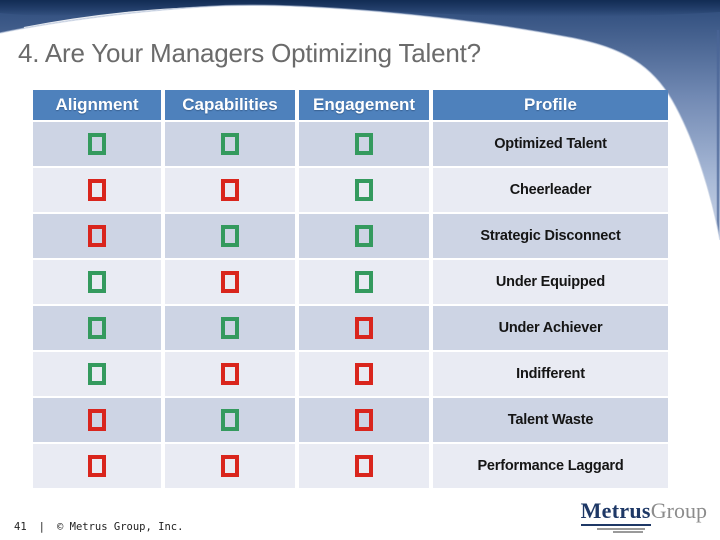  What do you see at coordinates (20, 527) in the screenshot?
I see `page-number: 41` at bounding box center [20, 527].